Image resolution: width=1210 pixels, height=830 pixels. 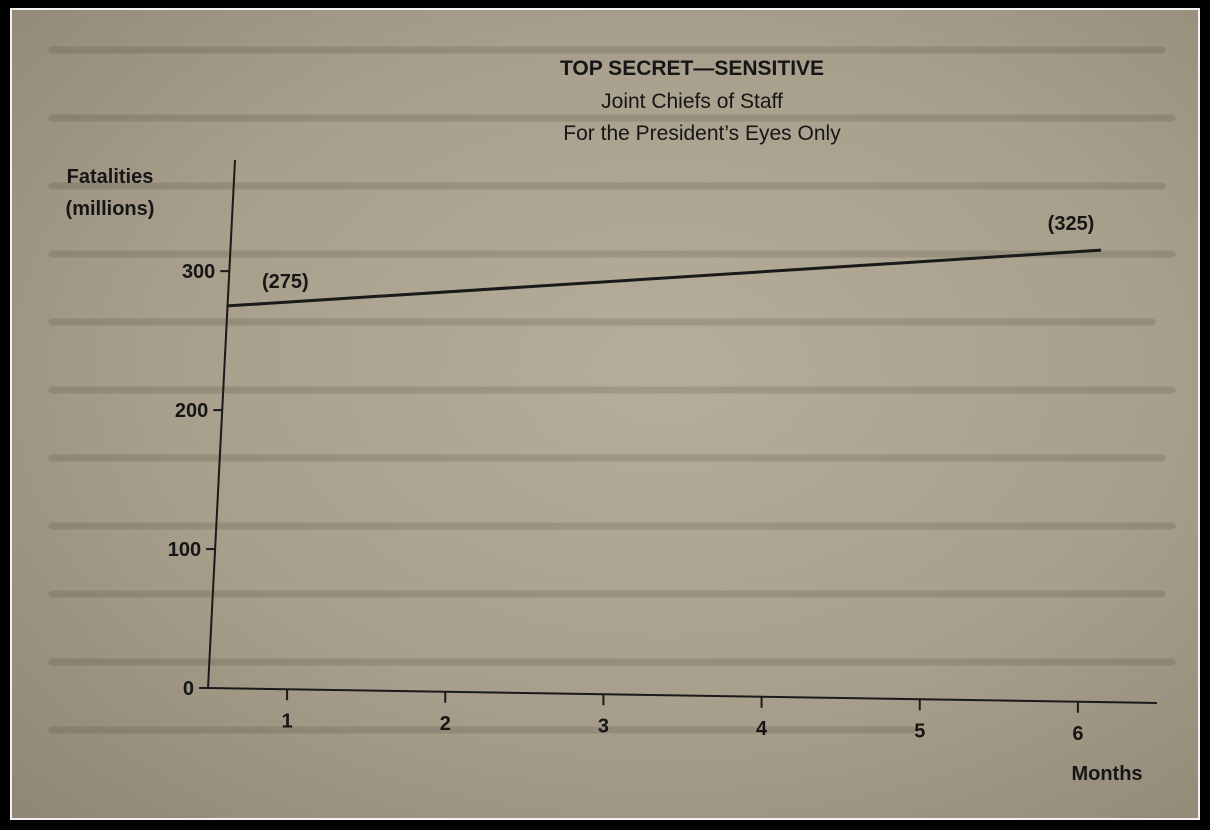 I want to click on y-ticks: 0 100 200 300, so click(x=199, y=480).